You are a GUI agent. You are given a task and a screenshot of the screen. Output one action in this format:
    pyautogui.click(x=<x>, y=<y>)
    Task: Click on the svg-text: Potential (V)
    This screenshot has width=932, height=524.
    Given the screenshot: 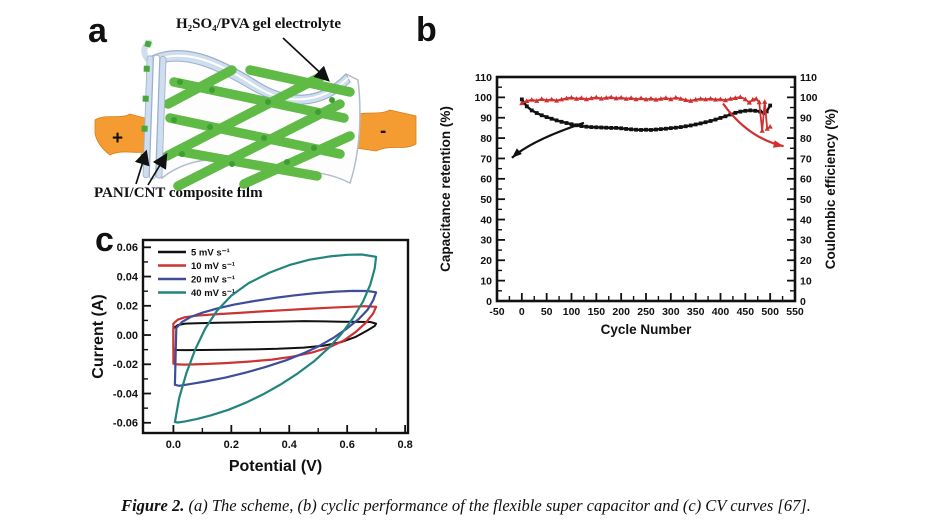 What is the action you would take?
    pyautogui.click(x=275, y=466)
    